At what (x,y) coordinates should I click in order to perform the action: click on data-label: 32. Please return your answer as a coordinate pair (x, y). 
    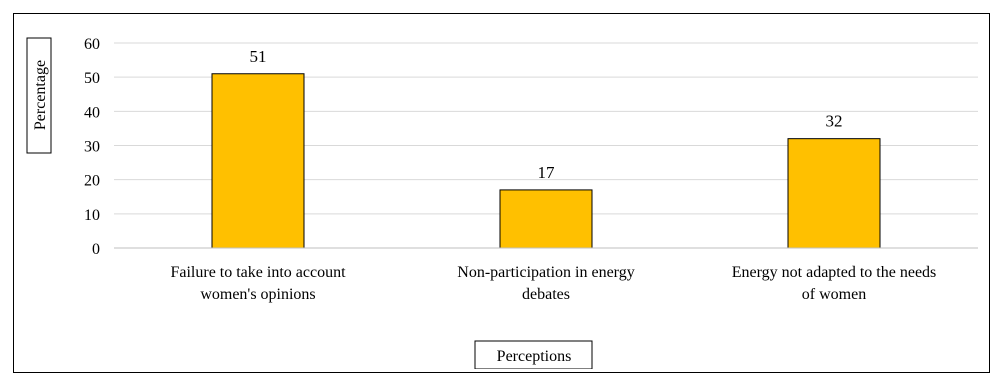
    Looking at the image, I should click on (834, 121).